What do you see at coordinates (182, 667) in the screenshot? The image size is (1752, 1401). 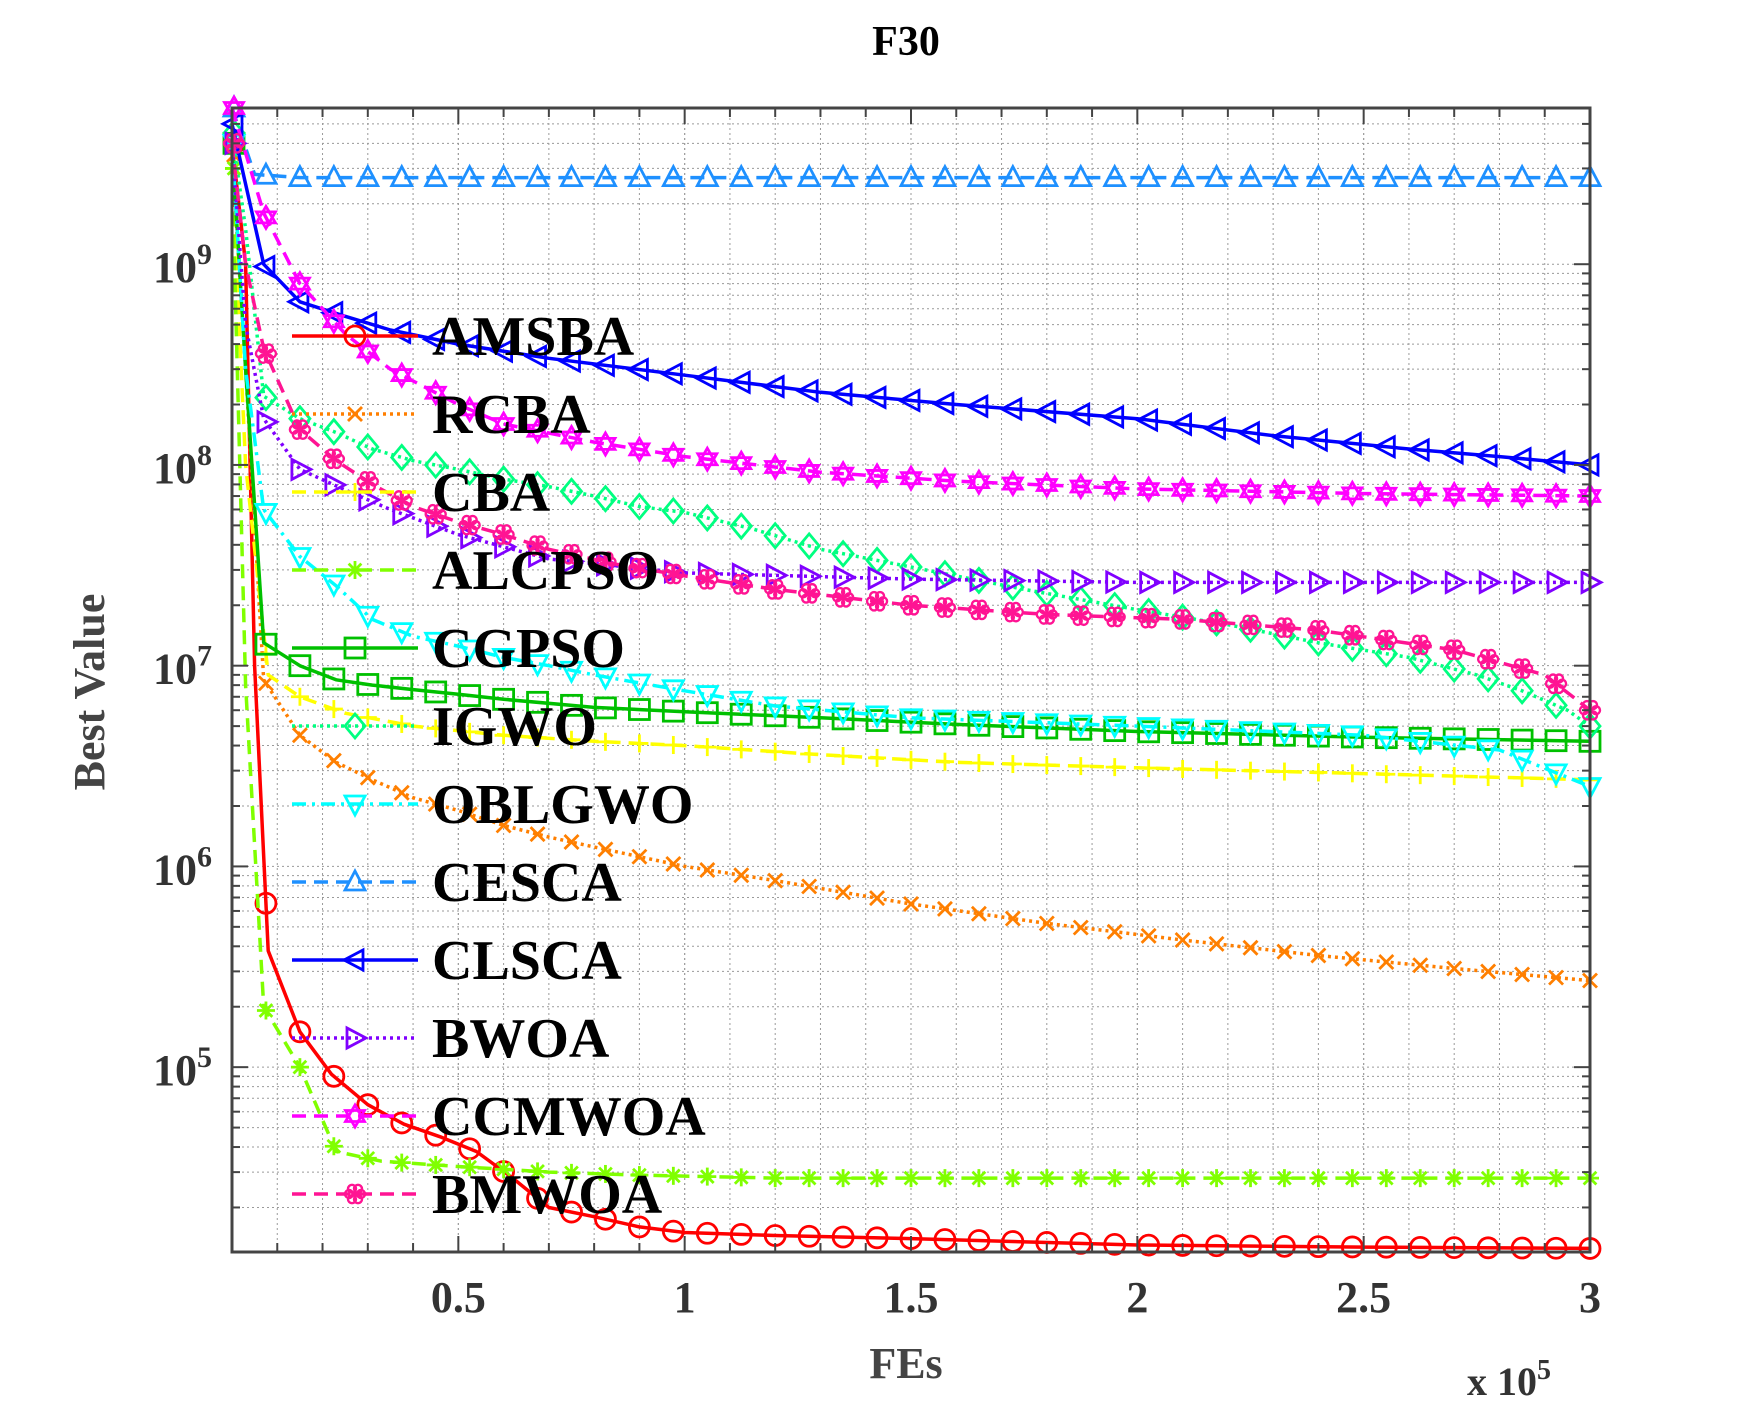 I see `y-tick-label: 10⁷` at bounding box center [182, 667].